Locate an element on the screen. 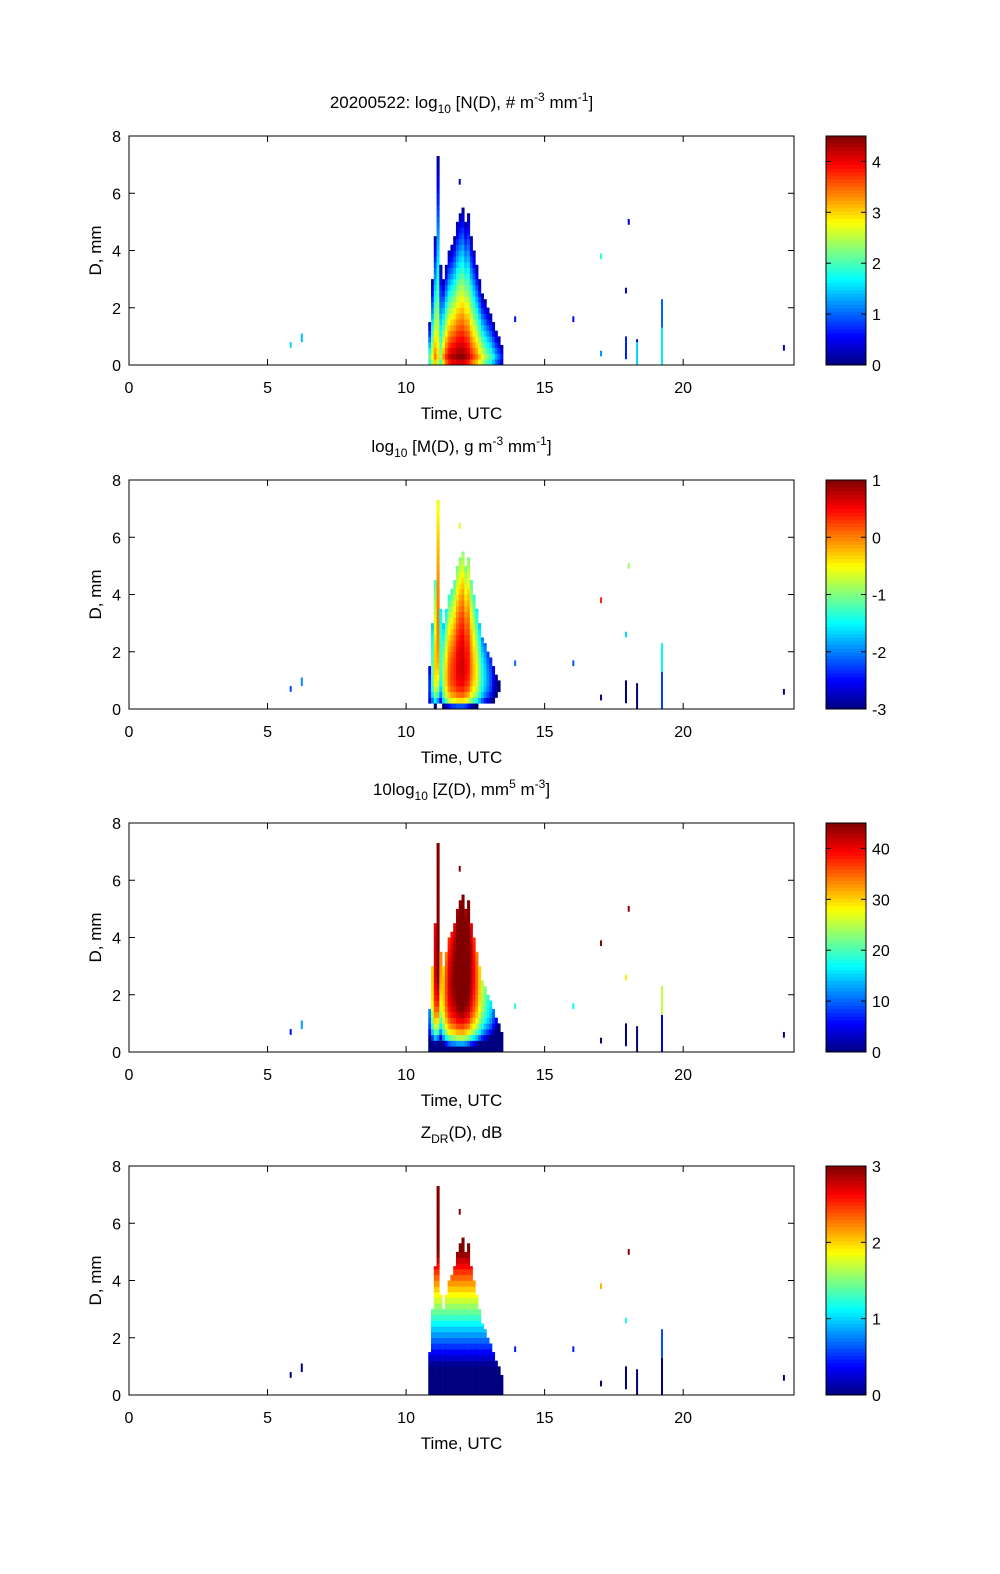 The height and width of the screenshot is (1574, 1000). heatmap-cells is located at coordinates (537, 948).